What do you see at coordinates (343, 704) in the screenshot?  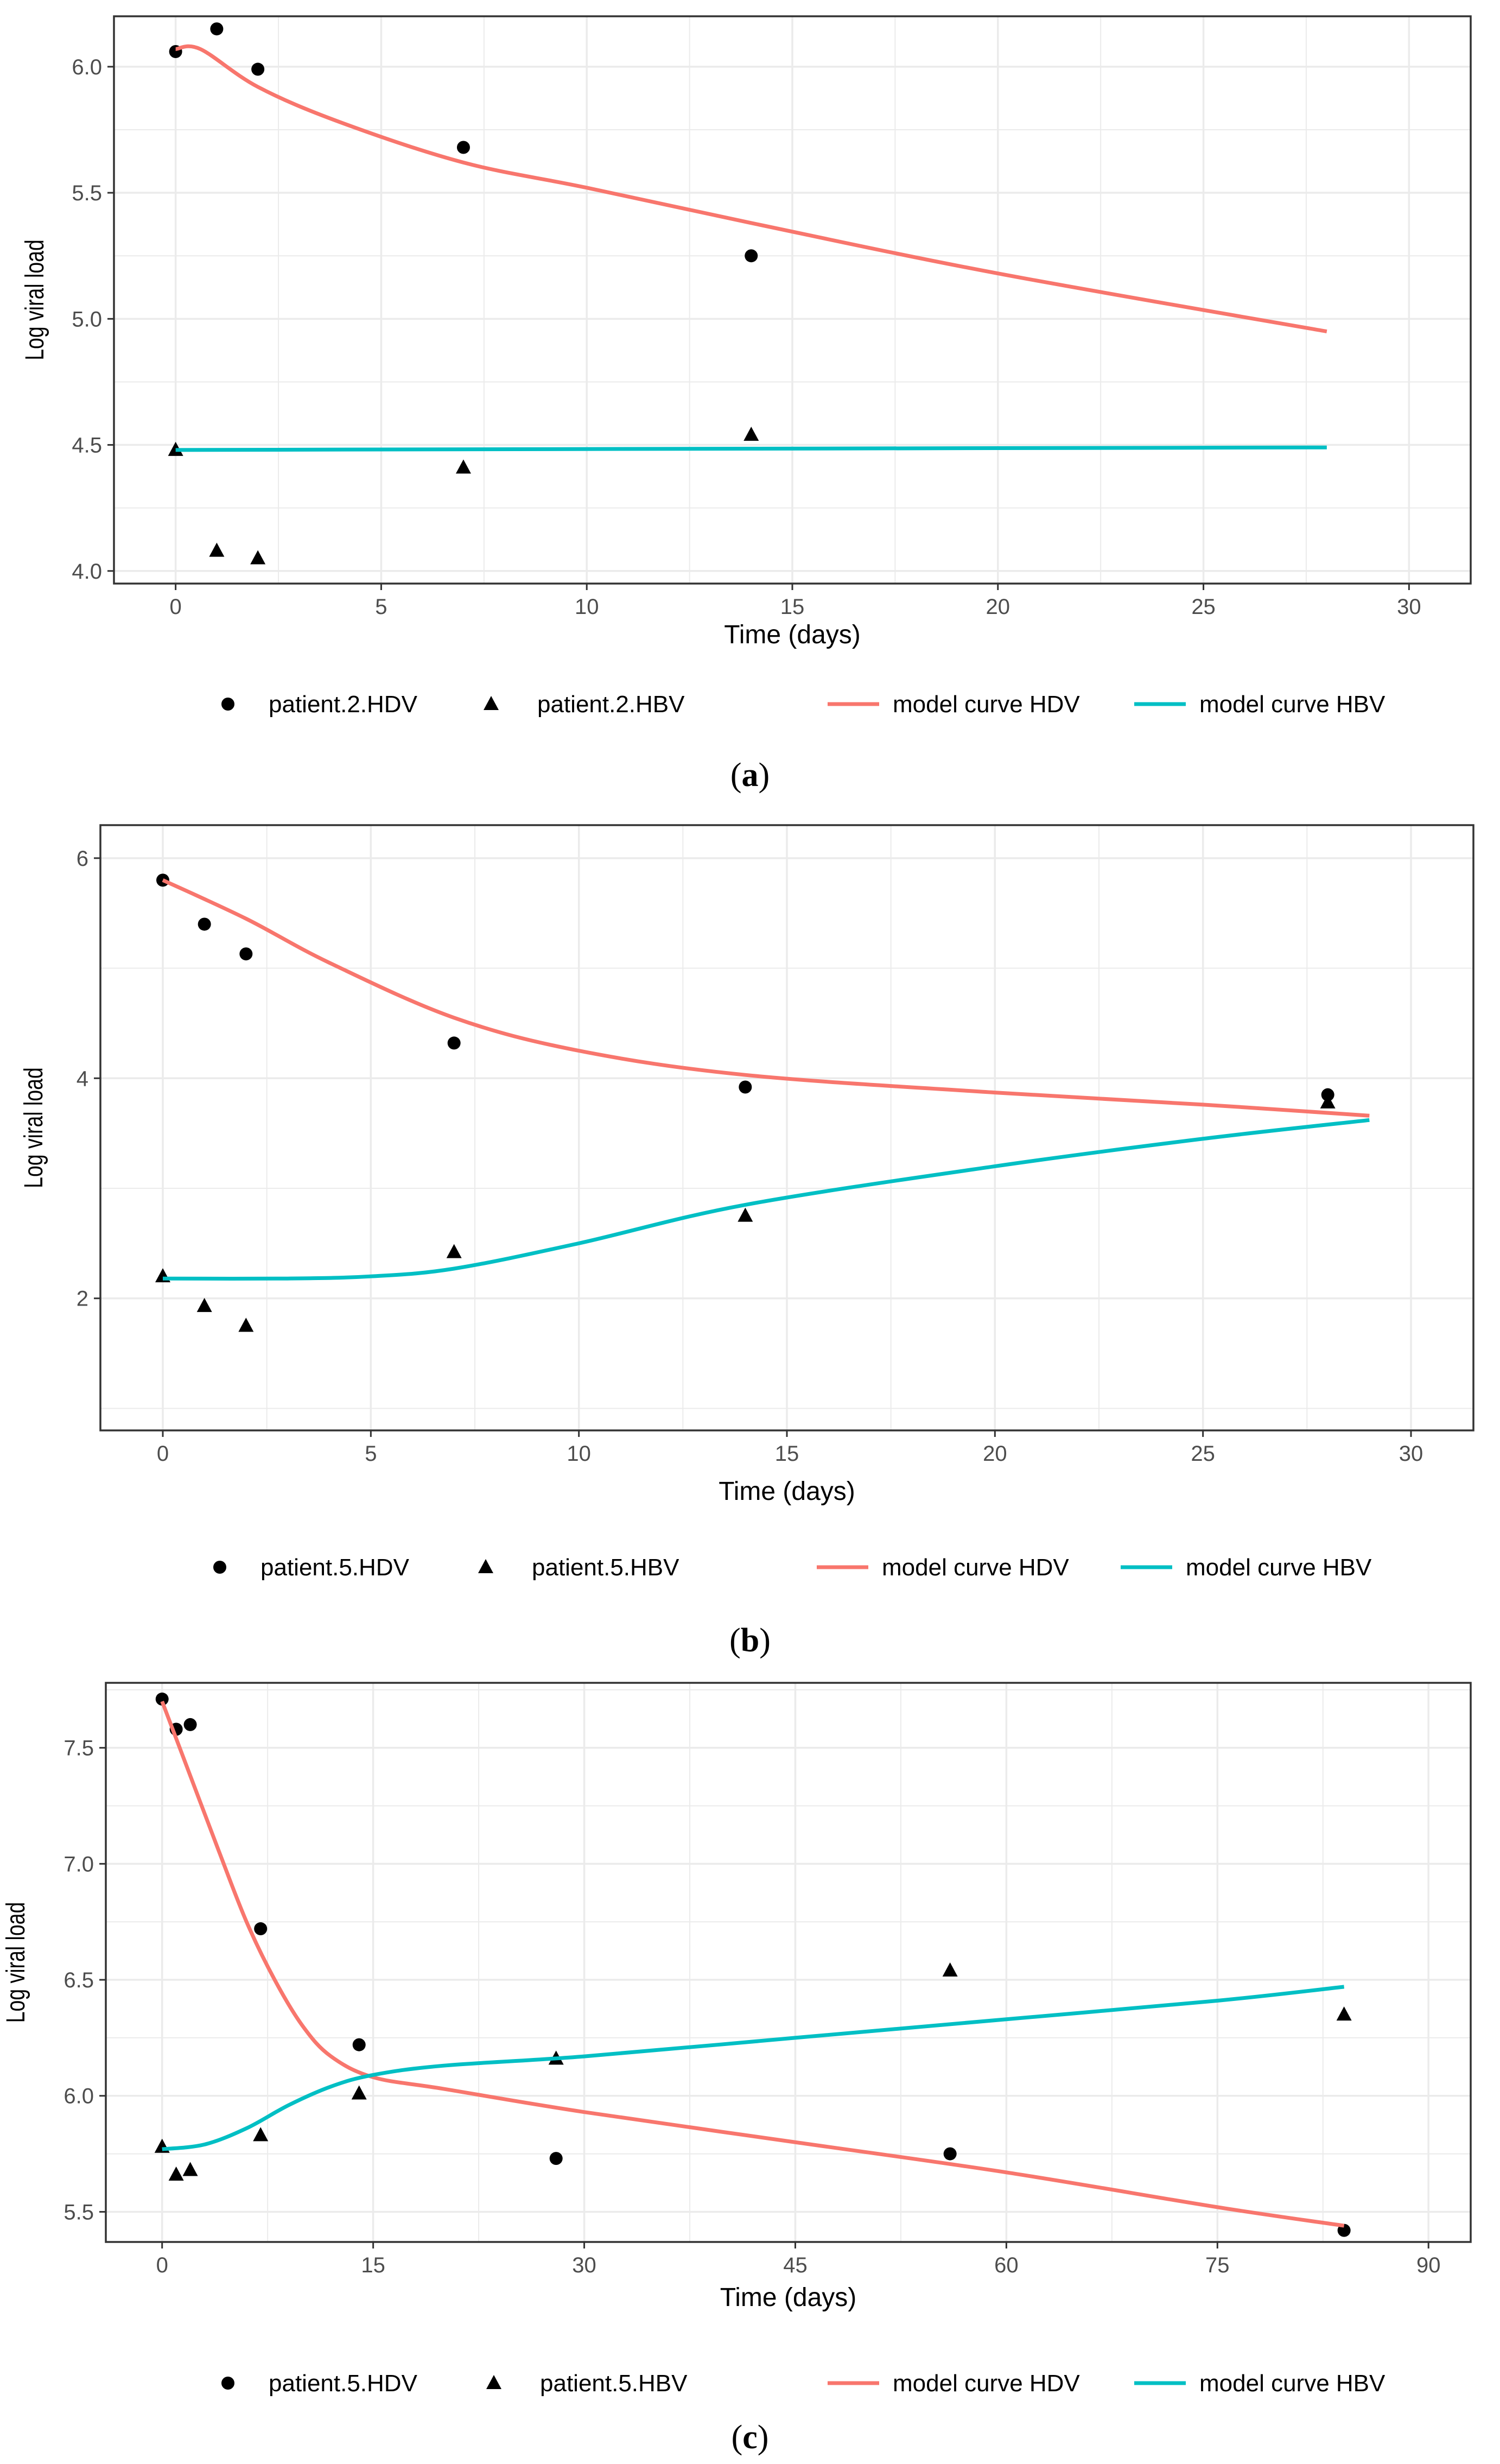 I see `legend-label: patient.2.HDV` at bounding box center [343, 704].